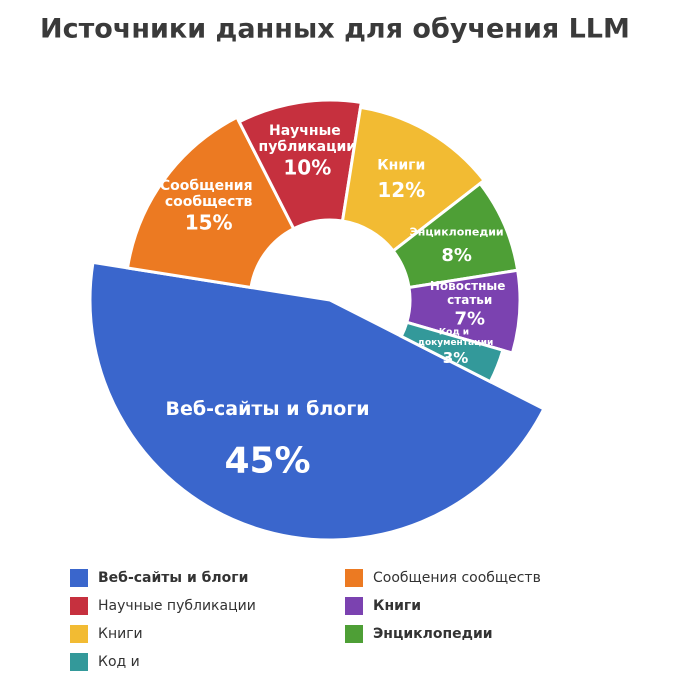 Image resolution: width=688 pixels, height=698 pixels. Describe the element at coordinates (267, 409) in the screenshot. I see `slice-label: Веб-сайты и блоги` at that location.